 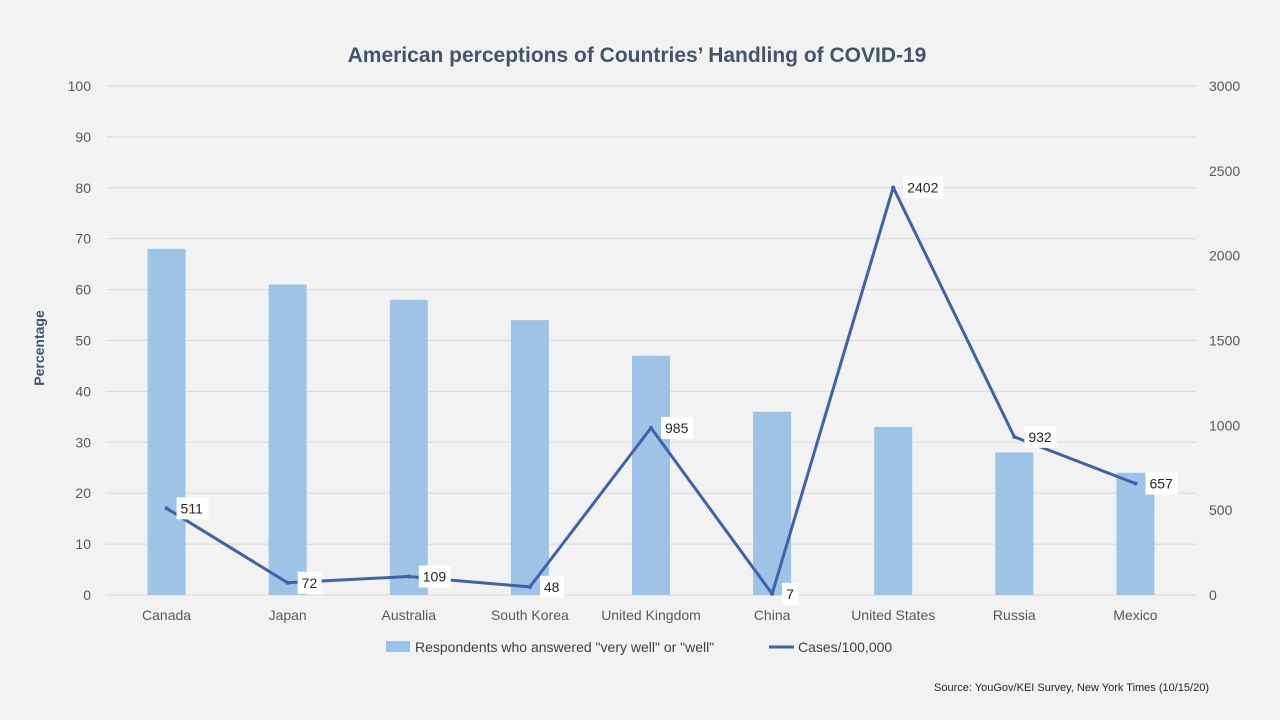 I want to click on right-tick-label: 1500, so click(x=1224, y=341).